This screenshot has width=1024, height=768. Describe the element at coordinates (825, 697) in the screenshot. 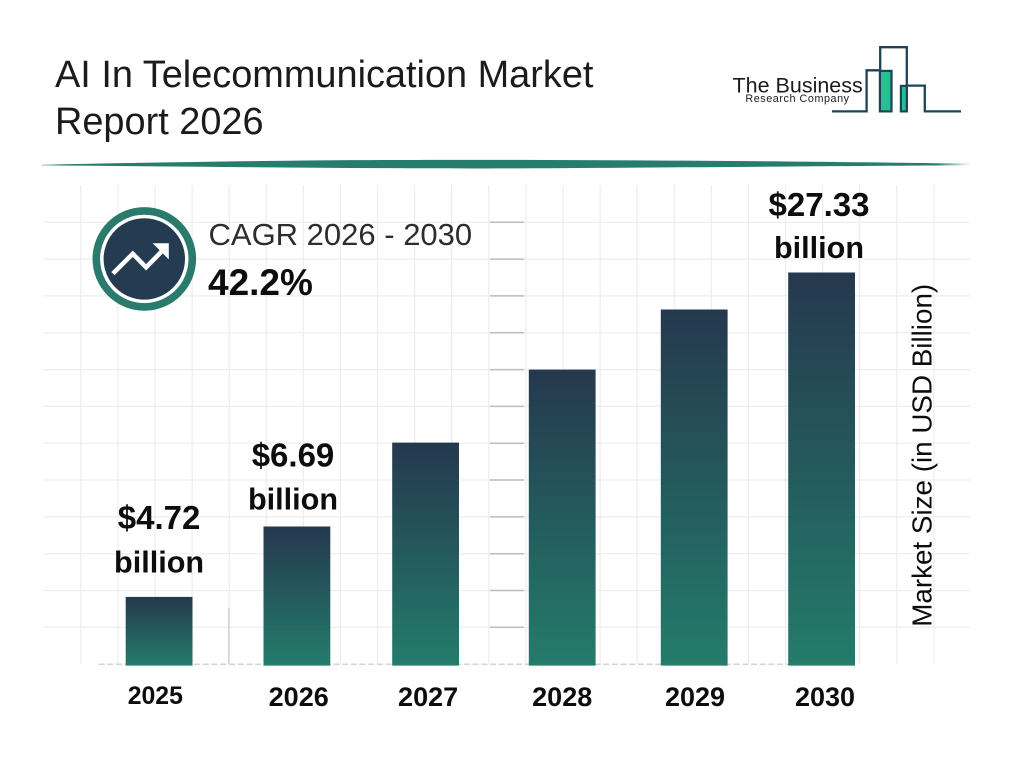

I see `svg-text: 2030` at that location.